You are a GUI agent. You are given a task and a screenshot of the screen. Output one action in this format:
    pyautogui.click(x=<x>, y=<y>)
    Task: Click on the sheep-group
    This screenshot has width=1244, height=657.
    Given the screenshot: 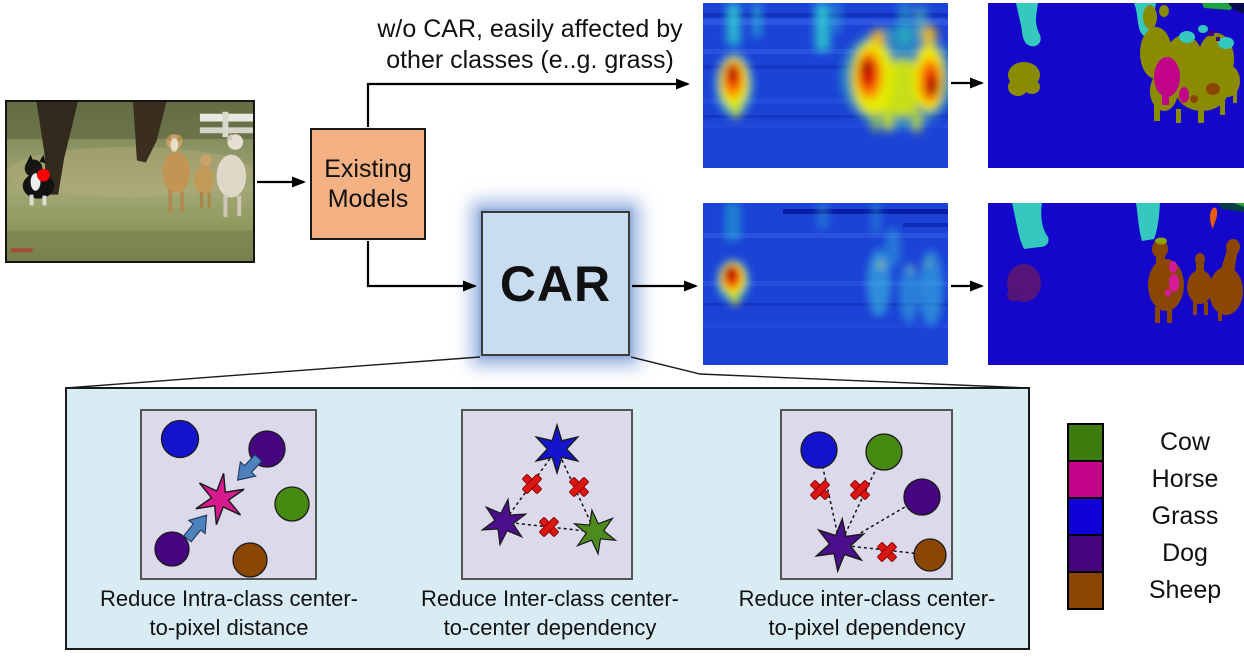 What is the action you would take?
    pyautogui.click(x=204, y=175)
    